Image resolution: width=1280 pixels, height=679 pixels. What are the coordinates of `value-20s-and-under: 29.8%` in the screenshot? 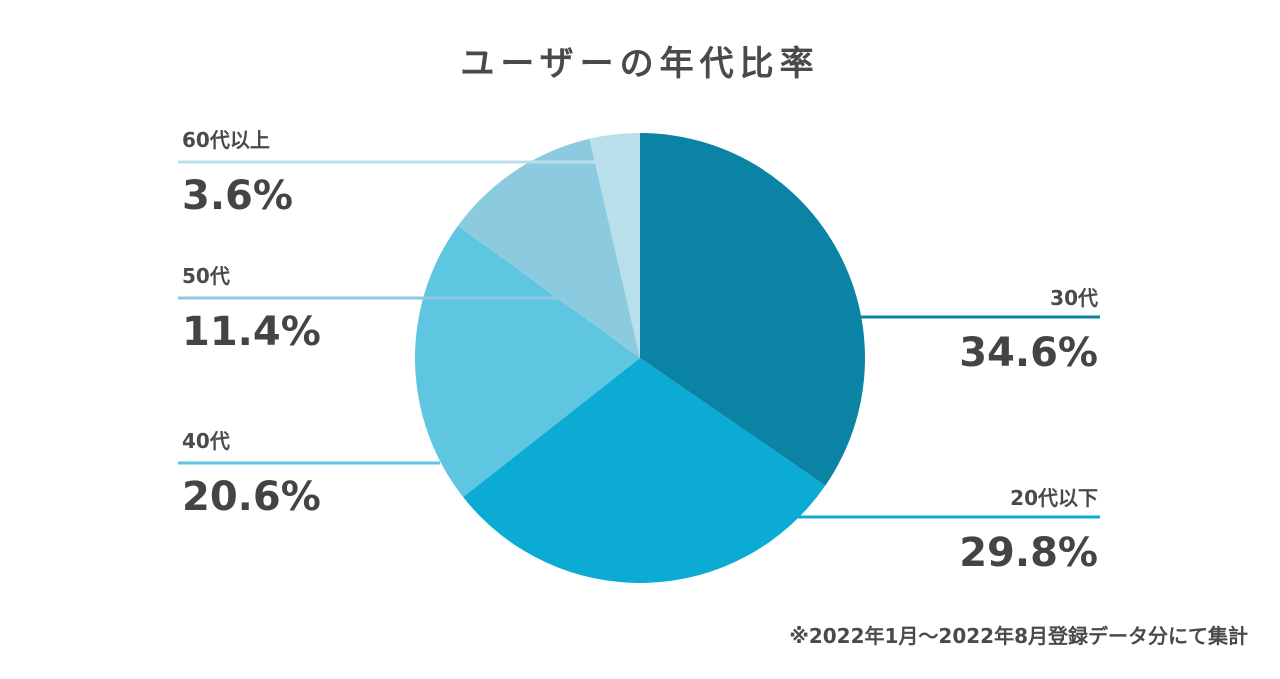 It's located at (1028, 553).